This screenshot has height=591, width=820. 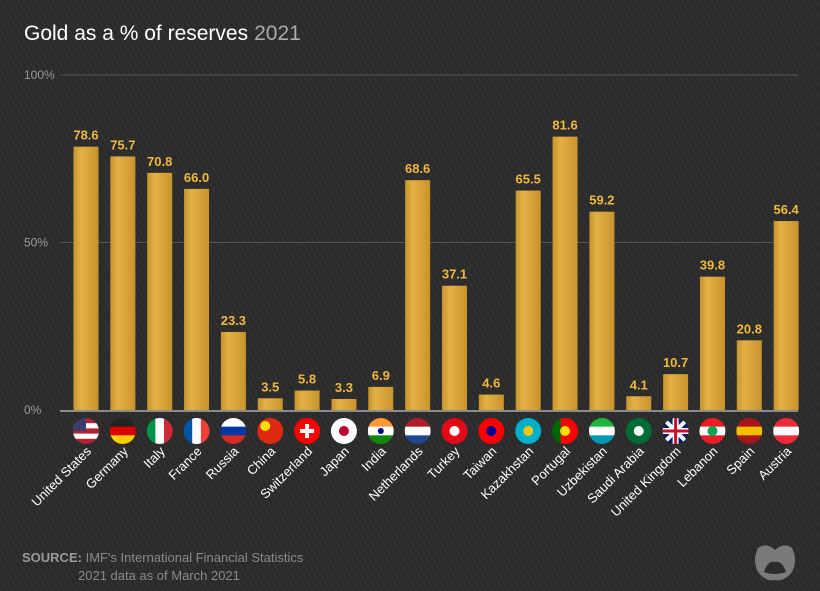 I want to click on source-label: SOURCE:, so click(x=52, y=557).